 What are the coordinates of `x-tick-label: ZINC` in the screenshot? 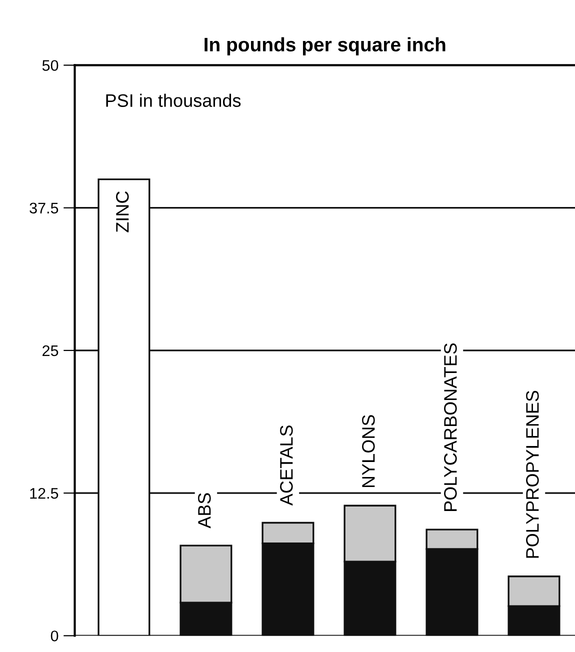 It's located at (122, 211).